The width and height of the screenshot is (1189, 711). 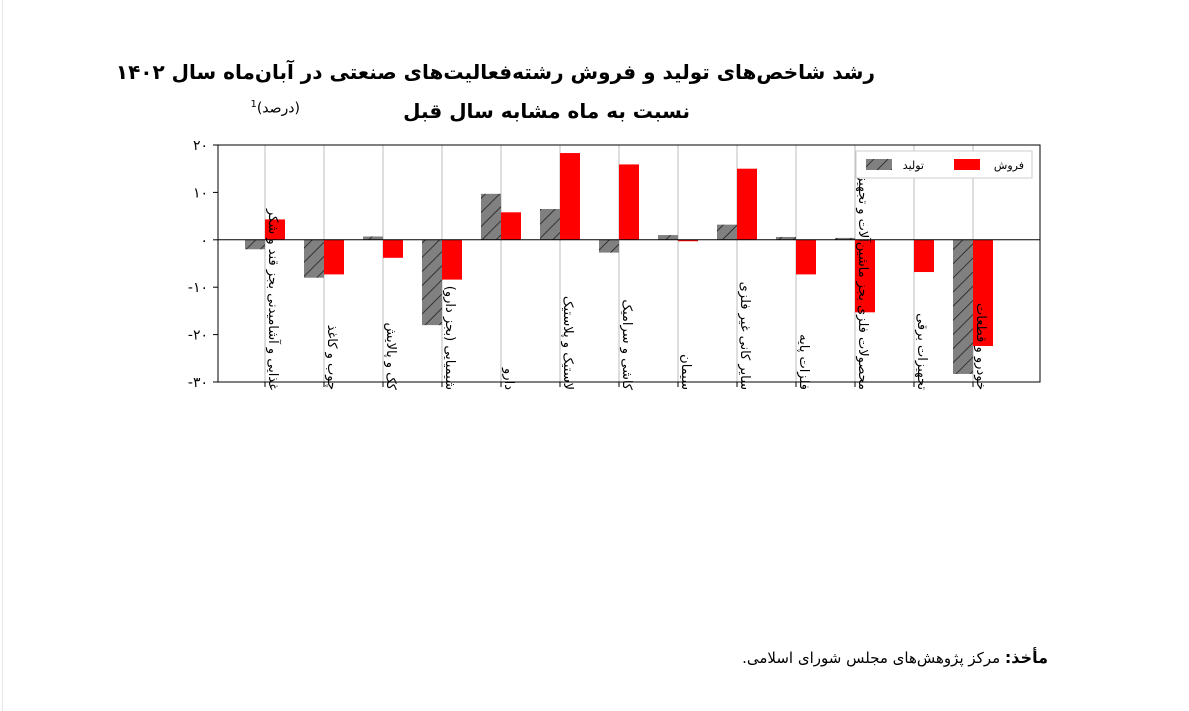 I want to click on category-label-10: محصولات فلزی بجز ماشین‌آلات و تجهیزات, so click(x=863, y=274).